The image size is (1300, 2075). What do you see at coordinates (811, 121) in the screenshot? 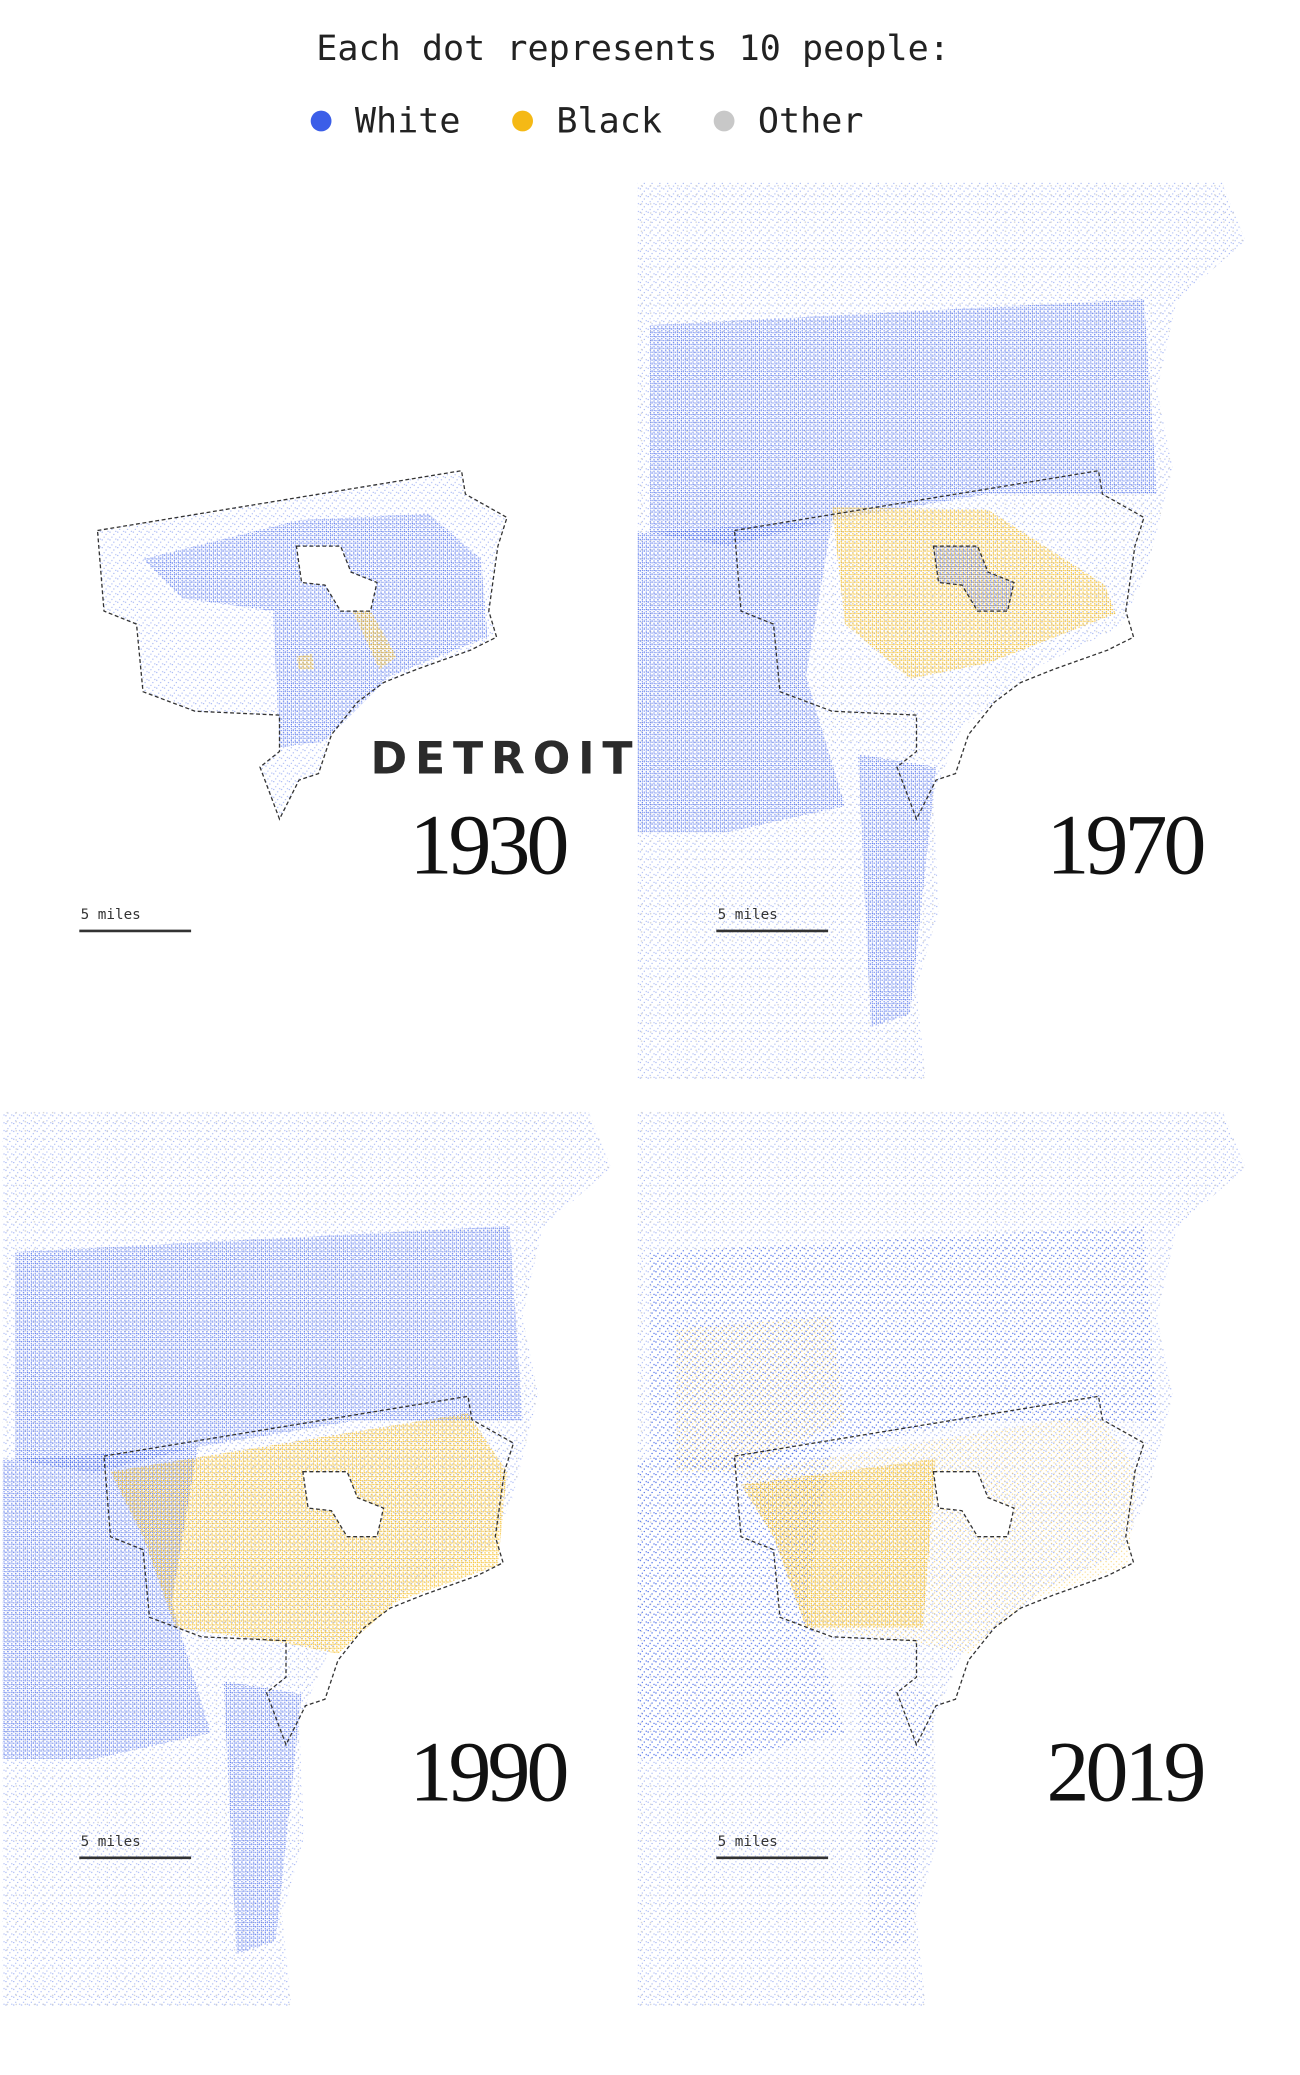
I see `legend-label: Other` at bounding box center [811, 121].